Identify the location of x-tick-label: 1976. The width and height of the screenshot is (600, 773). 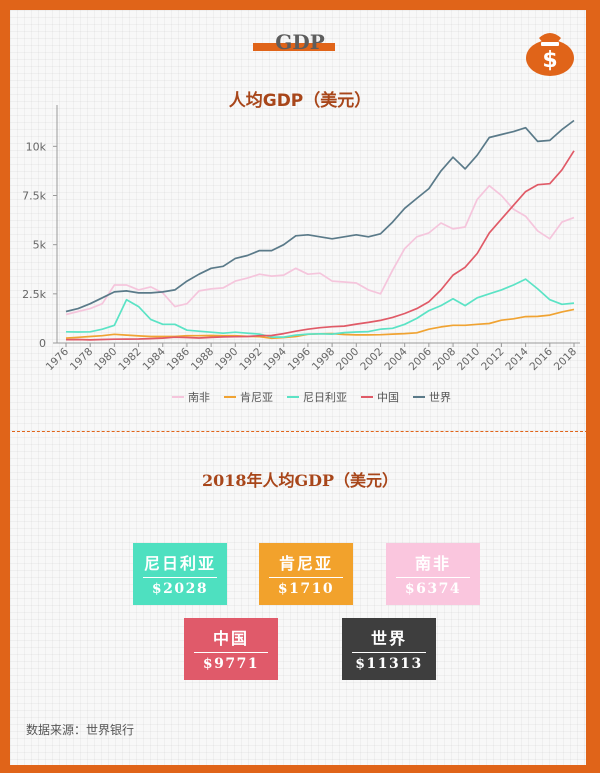
(58, 359).